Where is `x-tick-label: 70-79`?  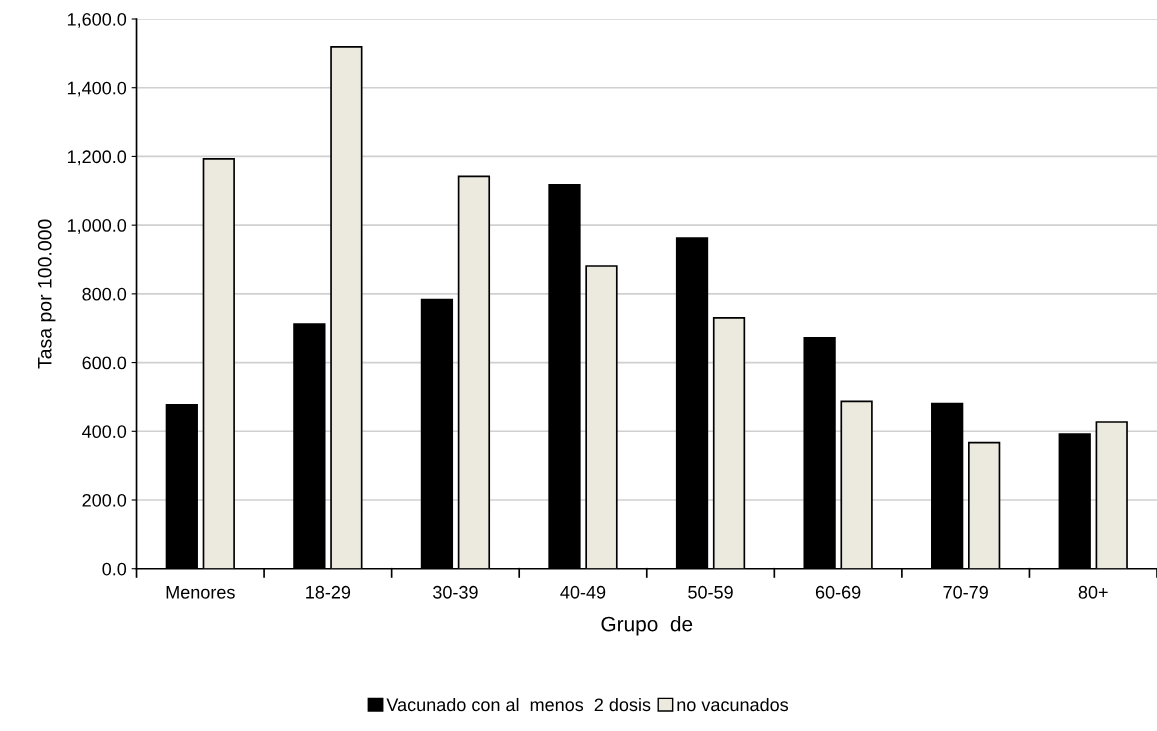
x-tick-label: 70-79 is located at coordinates (965, 592).